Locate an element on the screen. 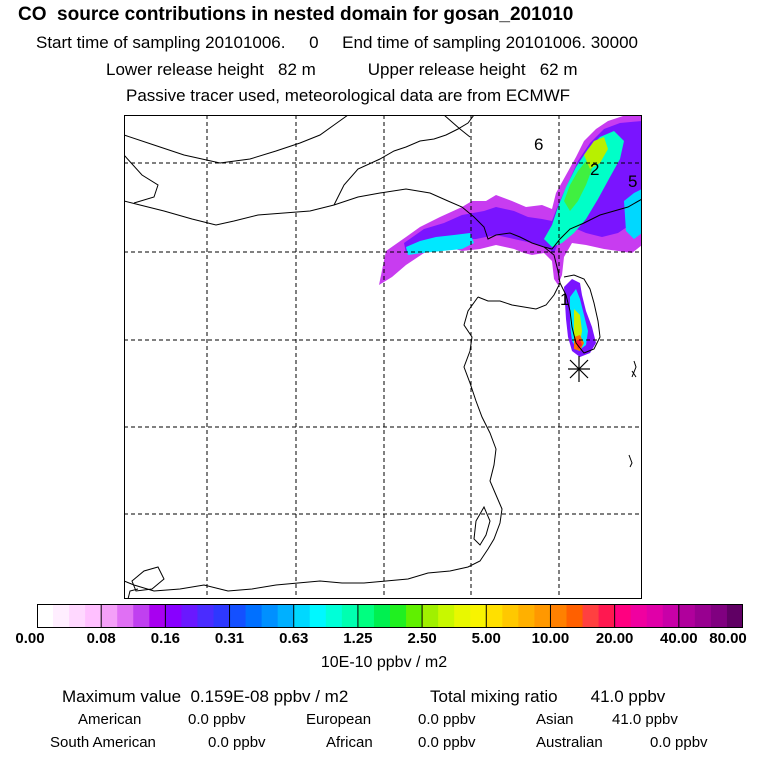  colorbar-tick-label: 40.00 is located at coordinates (679, 638).